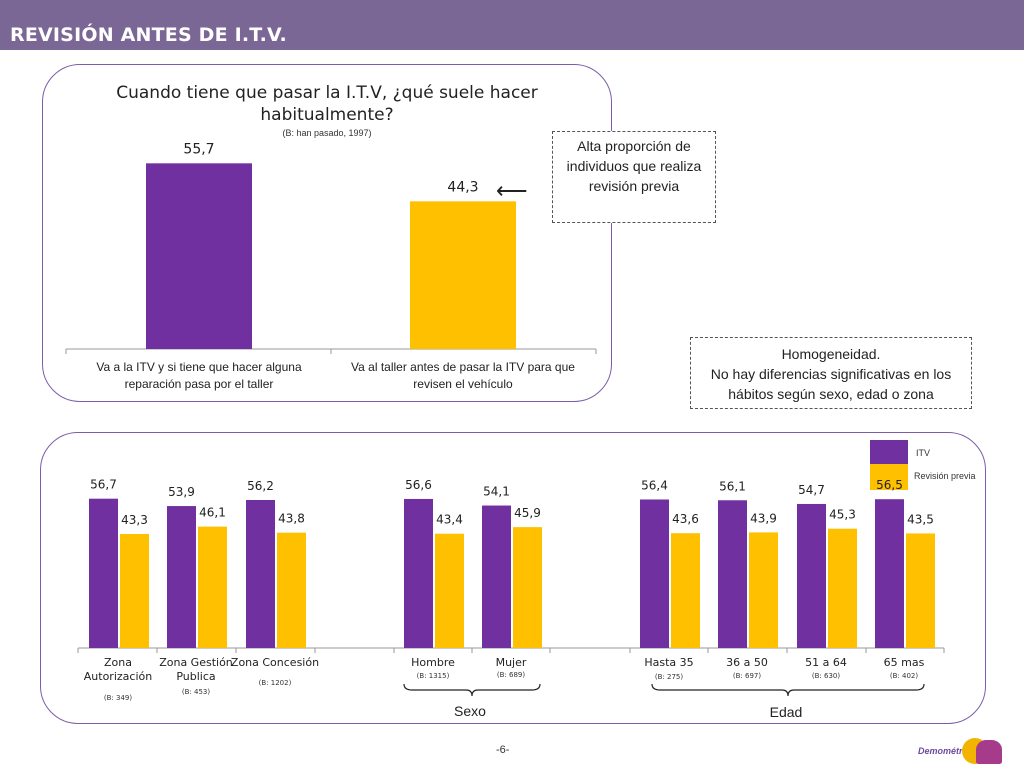 This screenshot has height=768, width=1024. What do you see at coordinates (826, 662) in the screenshot?
I see `bottom-category-label-8: 51 a 64` at bounding box center [826, 662].